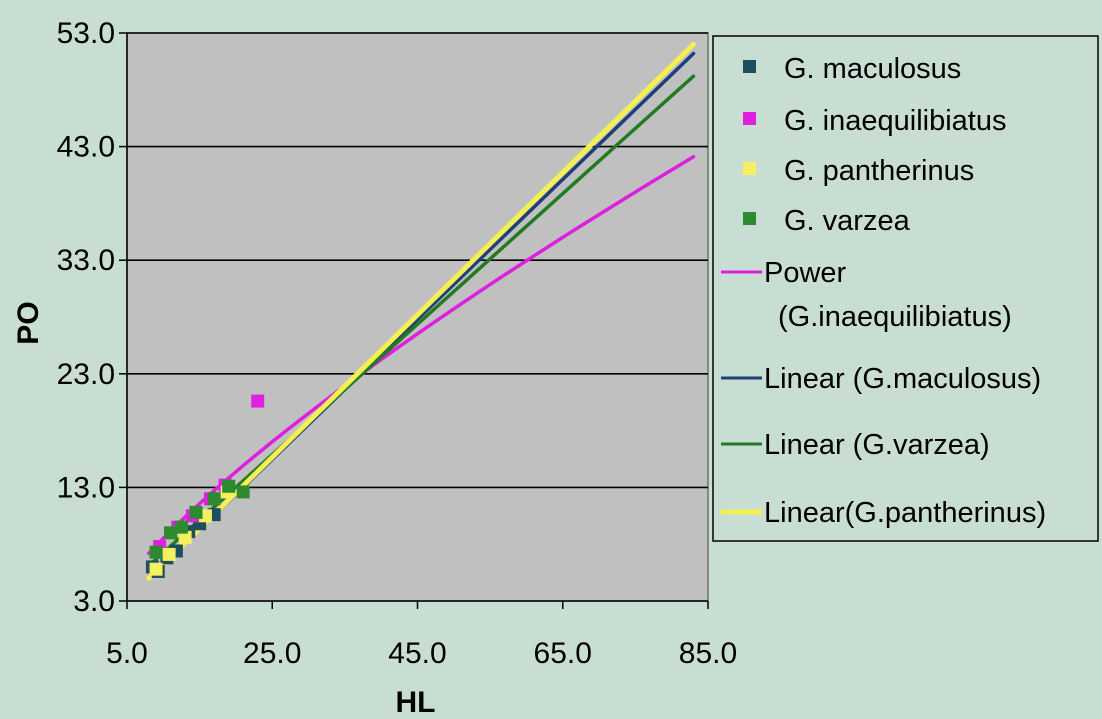  What do you see at coordinates (902, 379) in the screenshot?
I see `legend-label: Linear (G.maculosus)` at bounding box center [902, 379].